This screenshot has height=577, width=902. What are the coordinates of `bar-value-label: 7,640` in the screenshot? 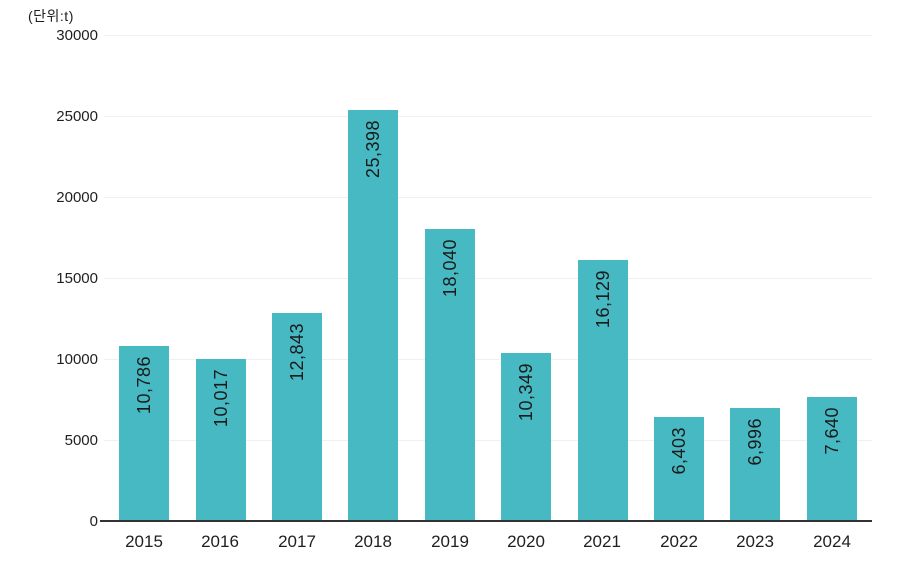 It's located at (831, 431).